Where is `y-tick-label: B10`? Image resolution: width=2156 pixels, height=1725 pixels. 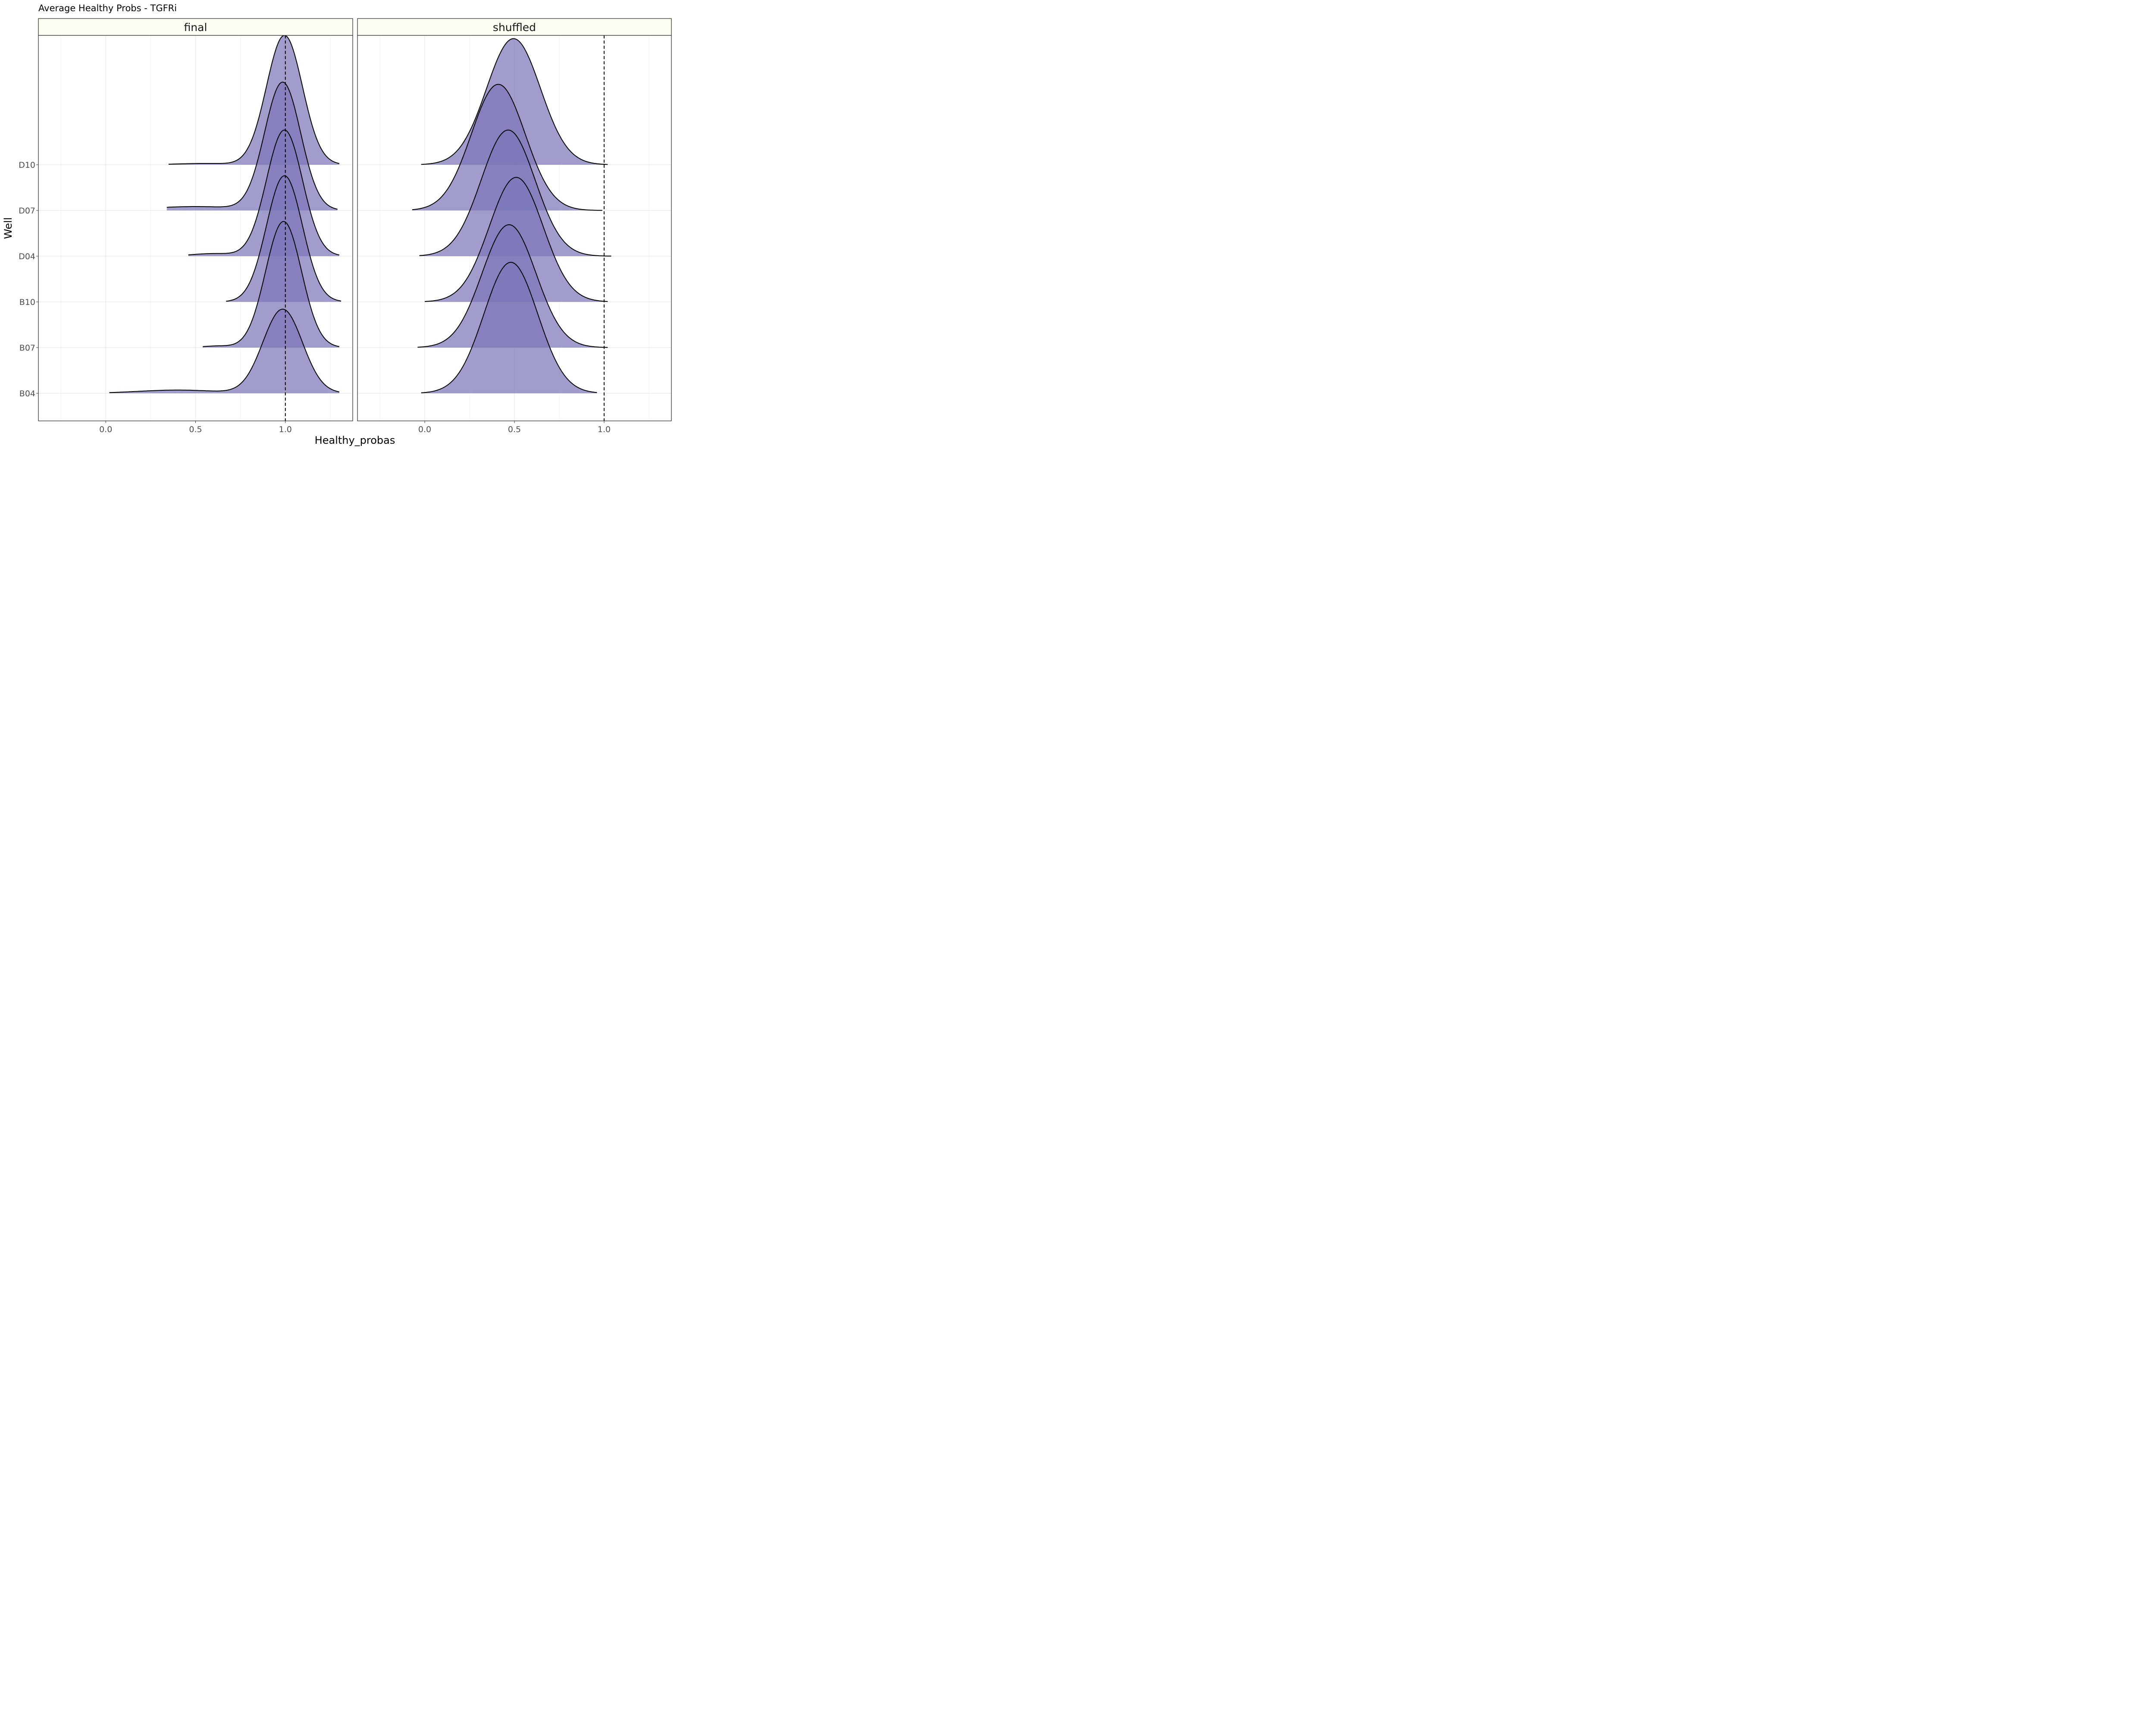 y-tick-label: B10 is located at coordinates (27, 303).